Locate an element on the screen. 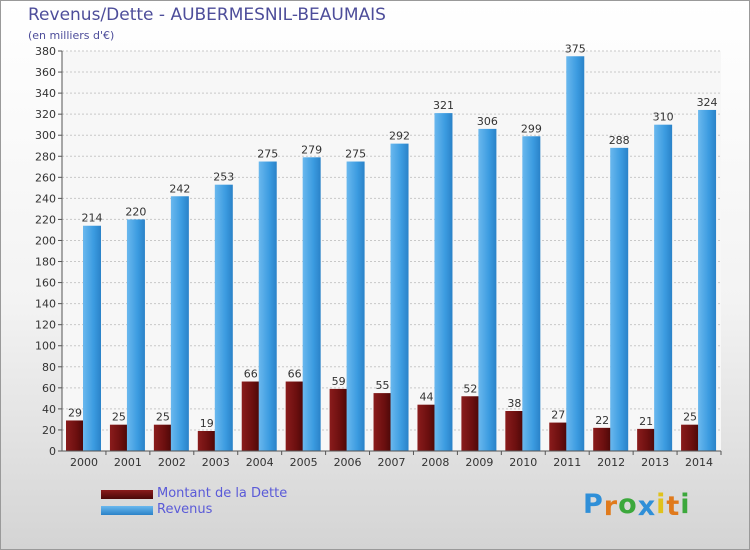  proxiti-logo: Proxiti is located at coordinates (637, 505).